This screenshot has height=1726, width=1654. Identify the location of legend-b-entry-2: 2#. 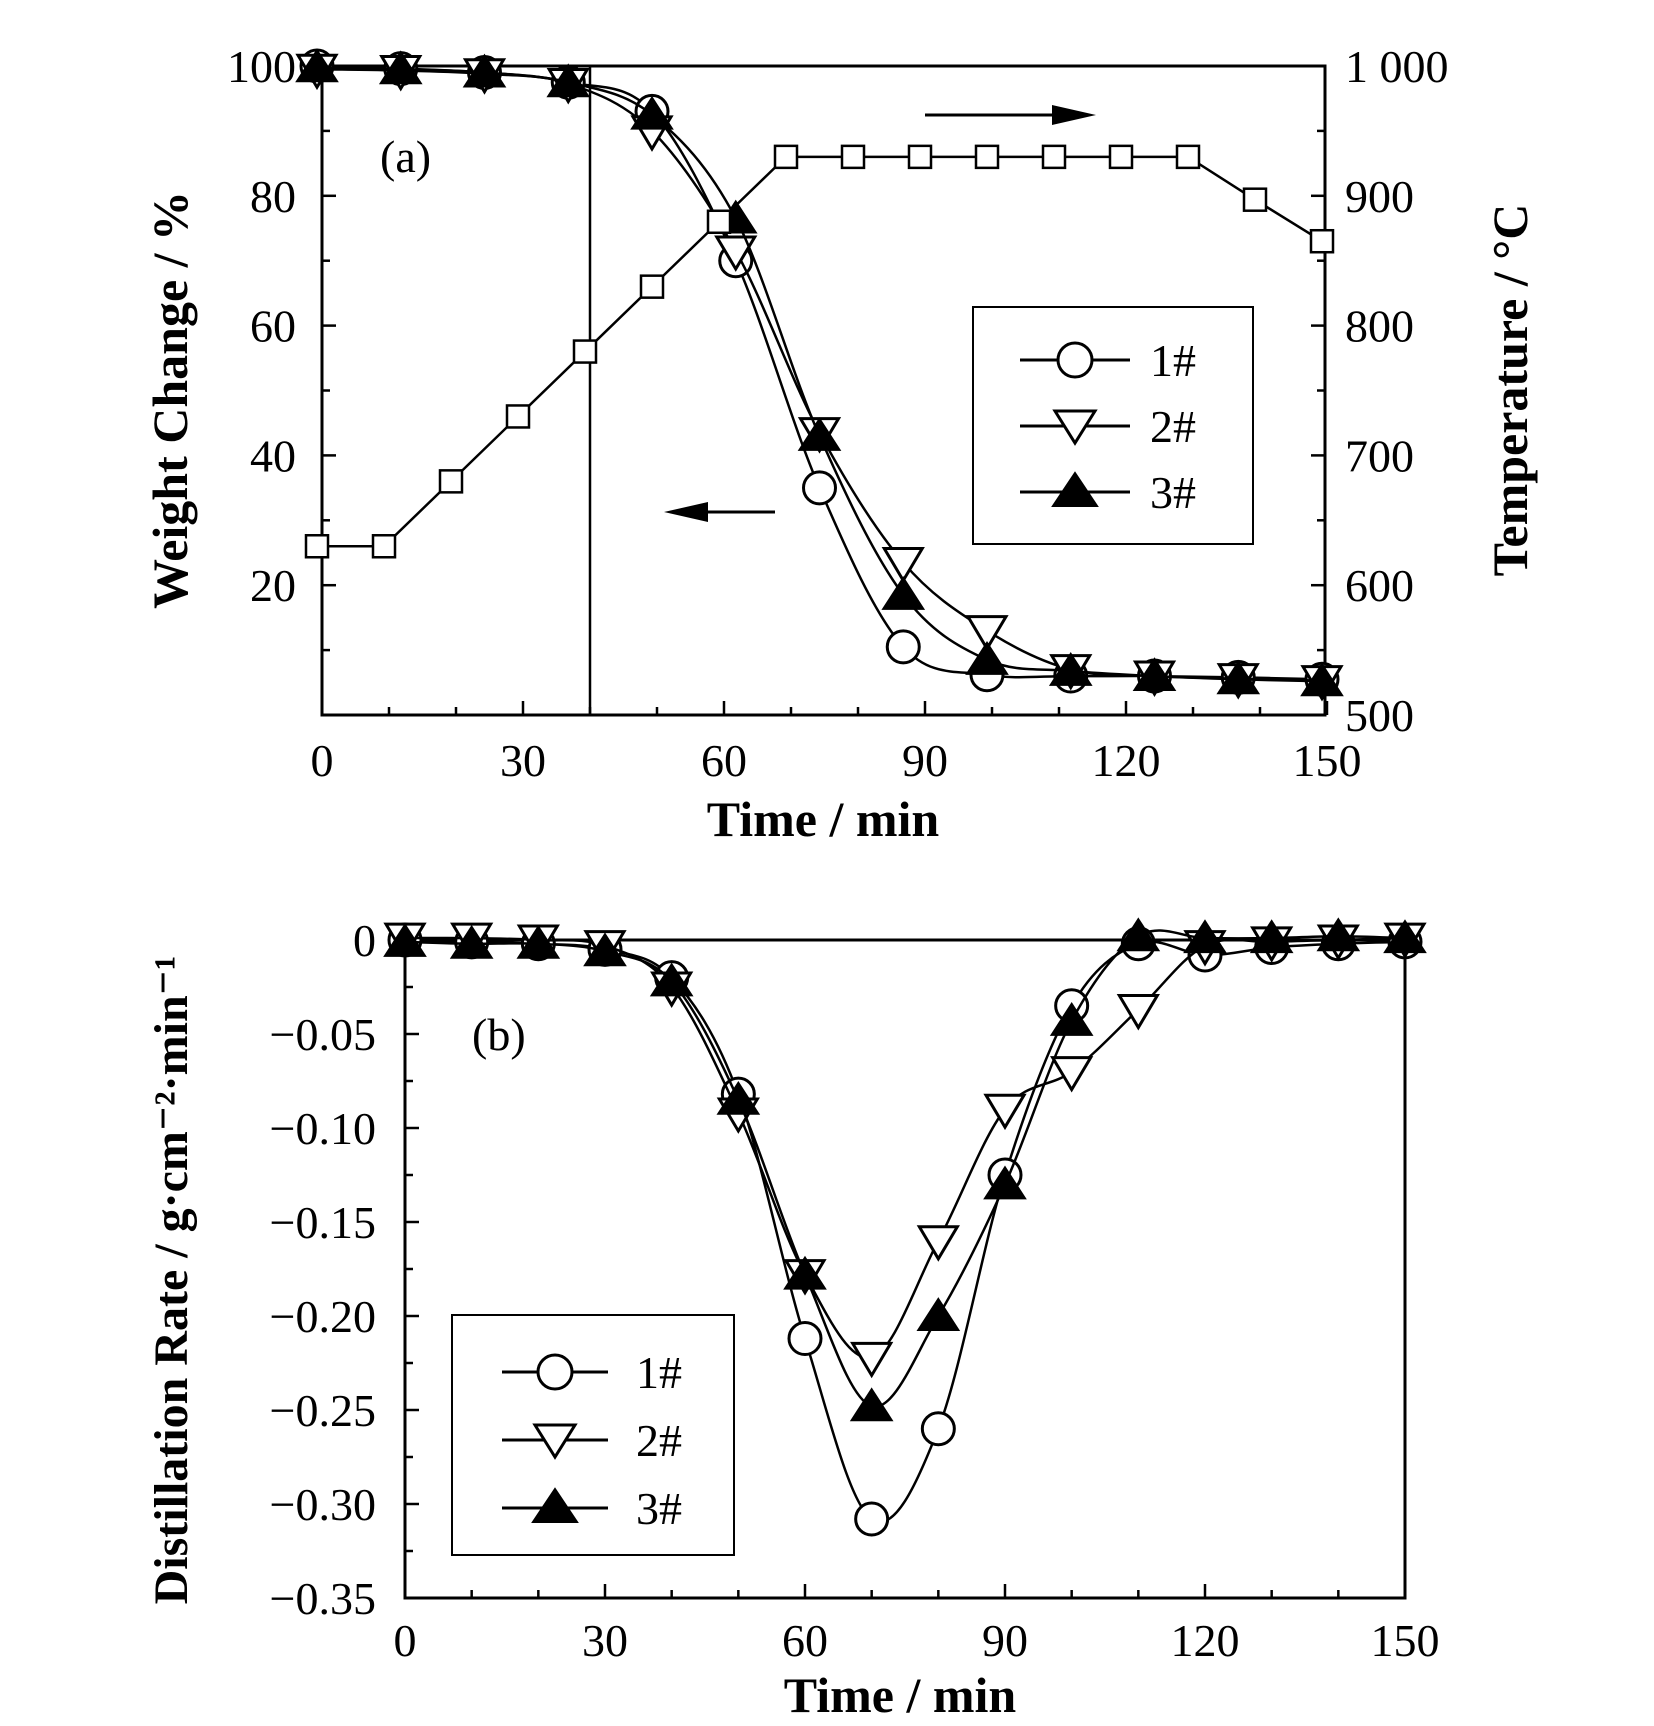
(592, 1440).